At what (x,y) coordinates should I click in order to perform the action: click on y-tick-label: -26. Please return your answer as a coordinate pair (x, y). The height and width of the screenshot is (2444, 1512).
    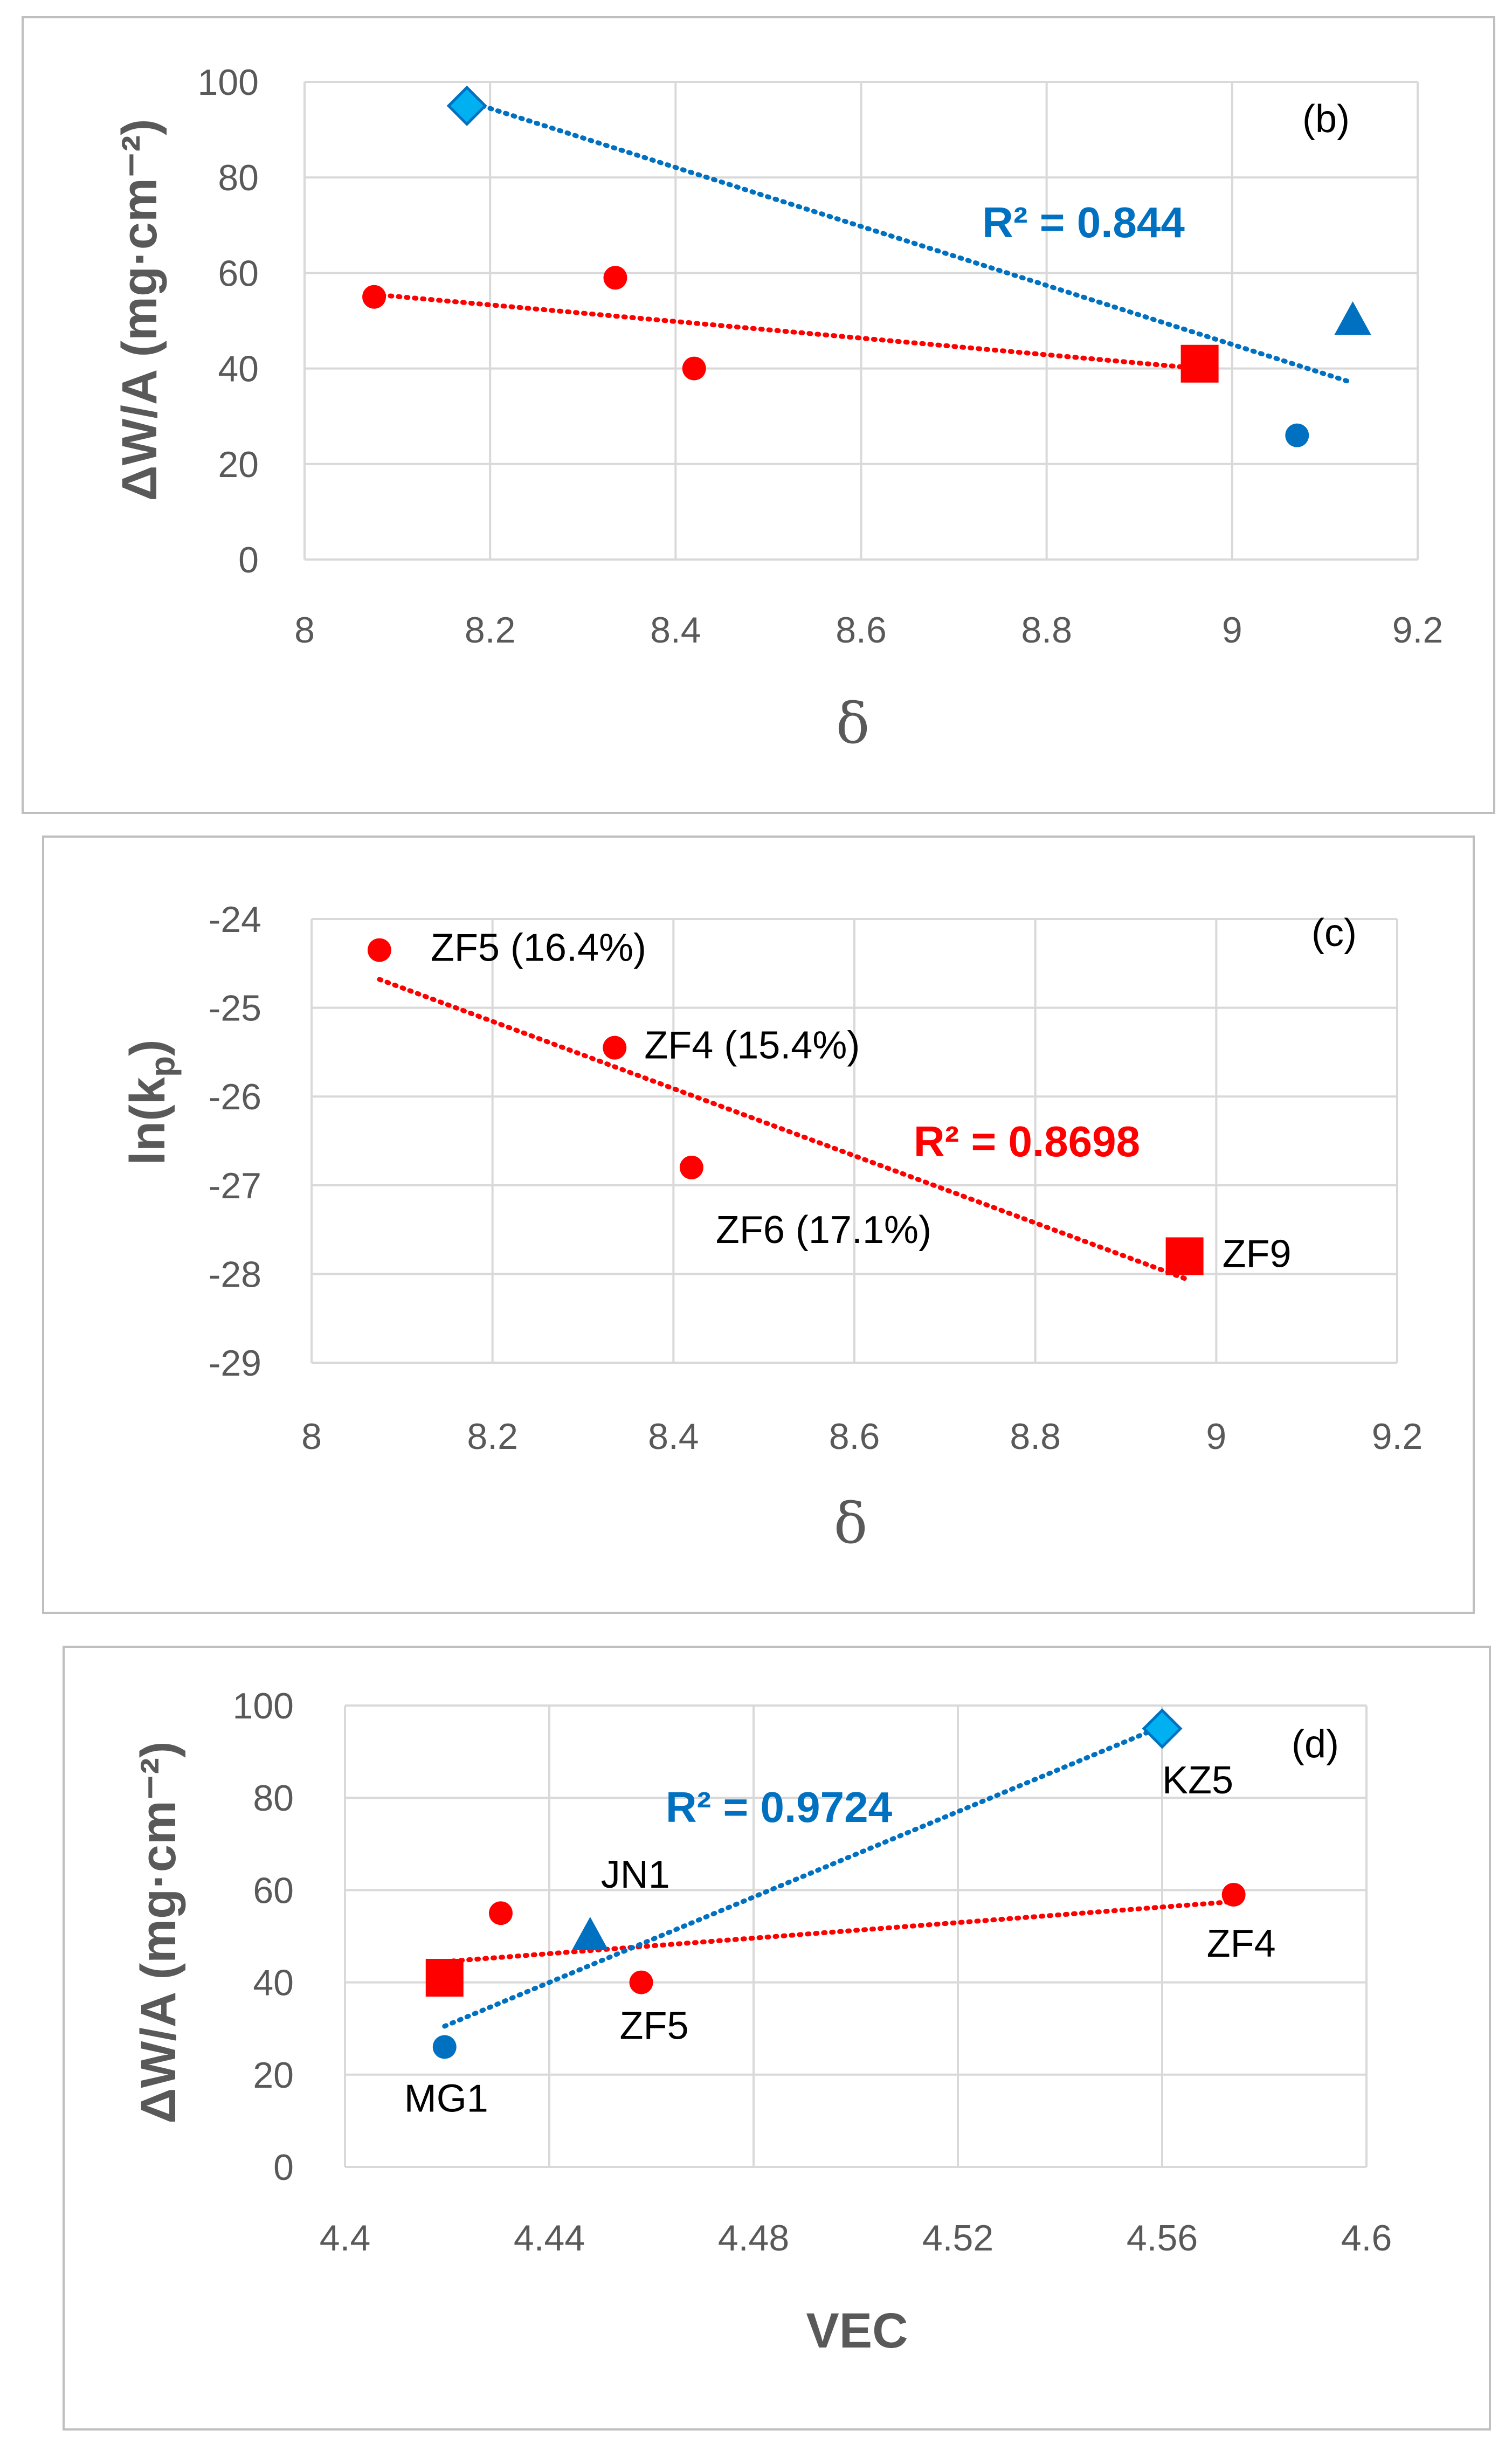
    Looking at the image, I should click on (235, 1096).